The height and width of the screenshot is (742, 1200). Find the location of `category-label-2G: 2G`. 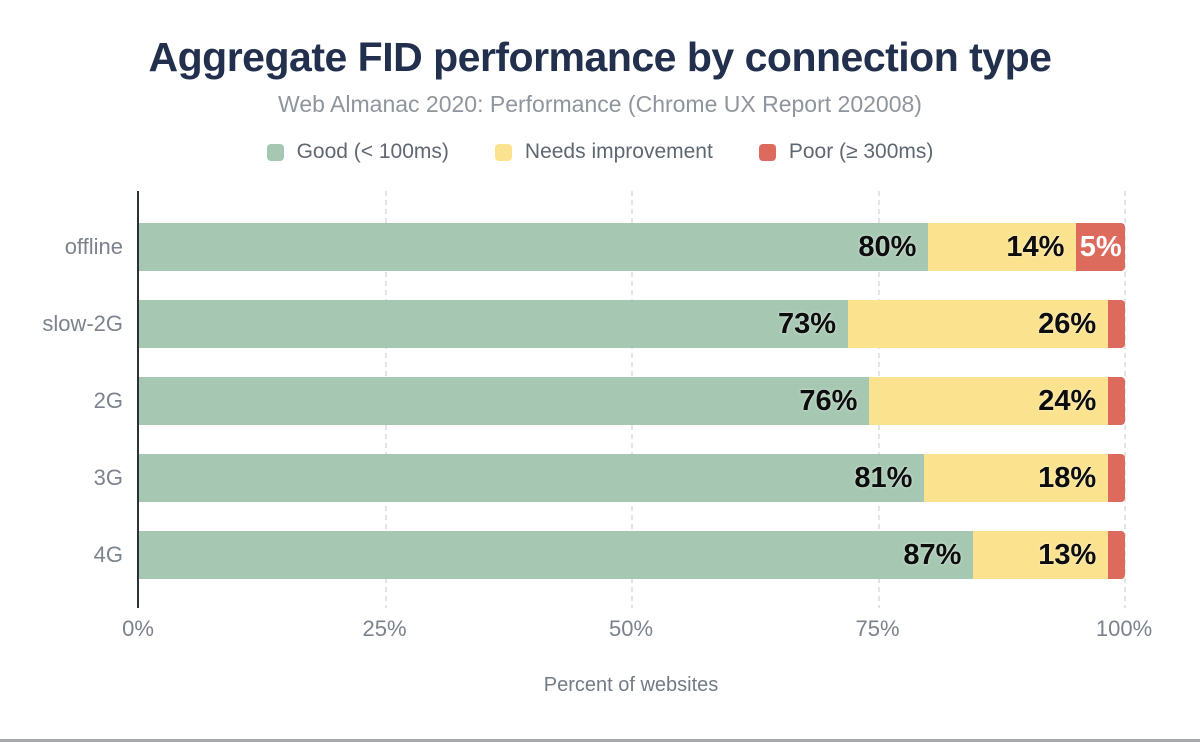

category-label-2G: 2G is located at coordinates (108, 400).